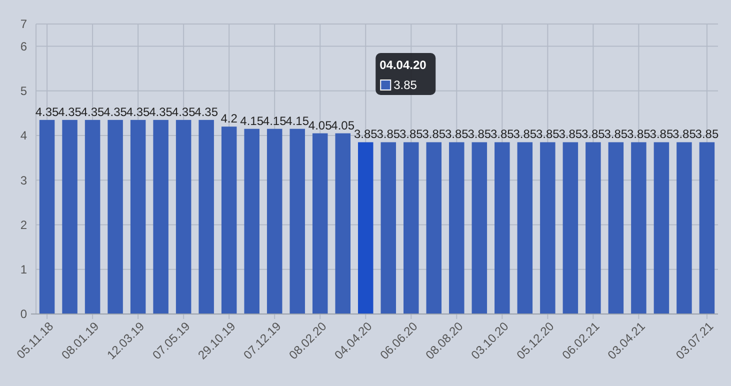 This screenshot has height=386, width=731. I want to click on y-tick-label: 6, so click(24, 47).